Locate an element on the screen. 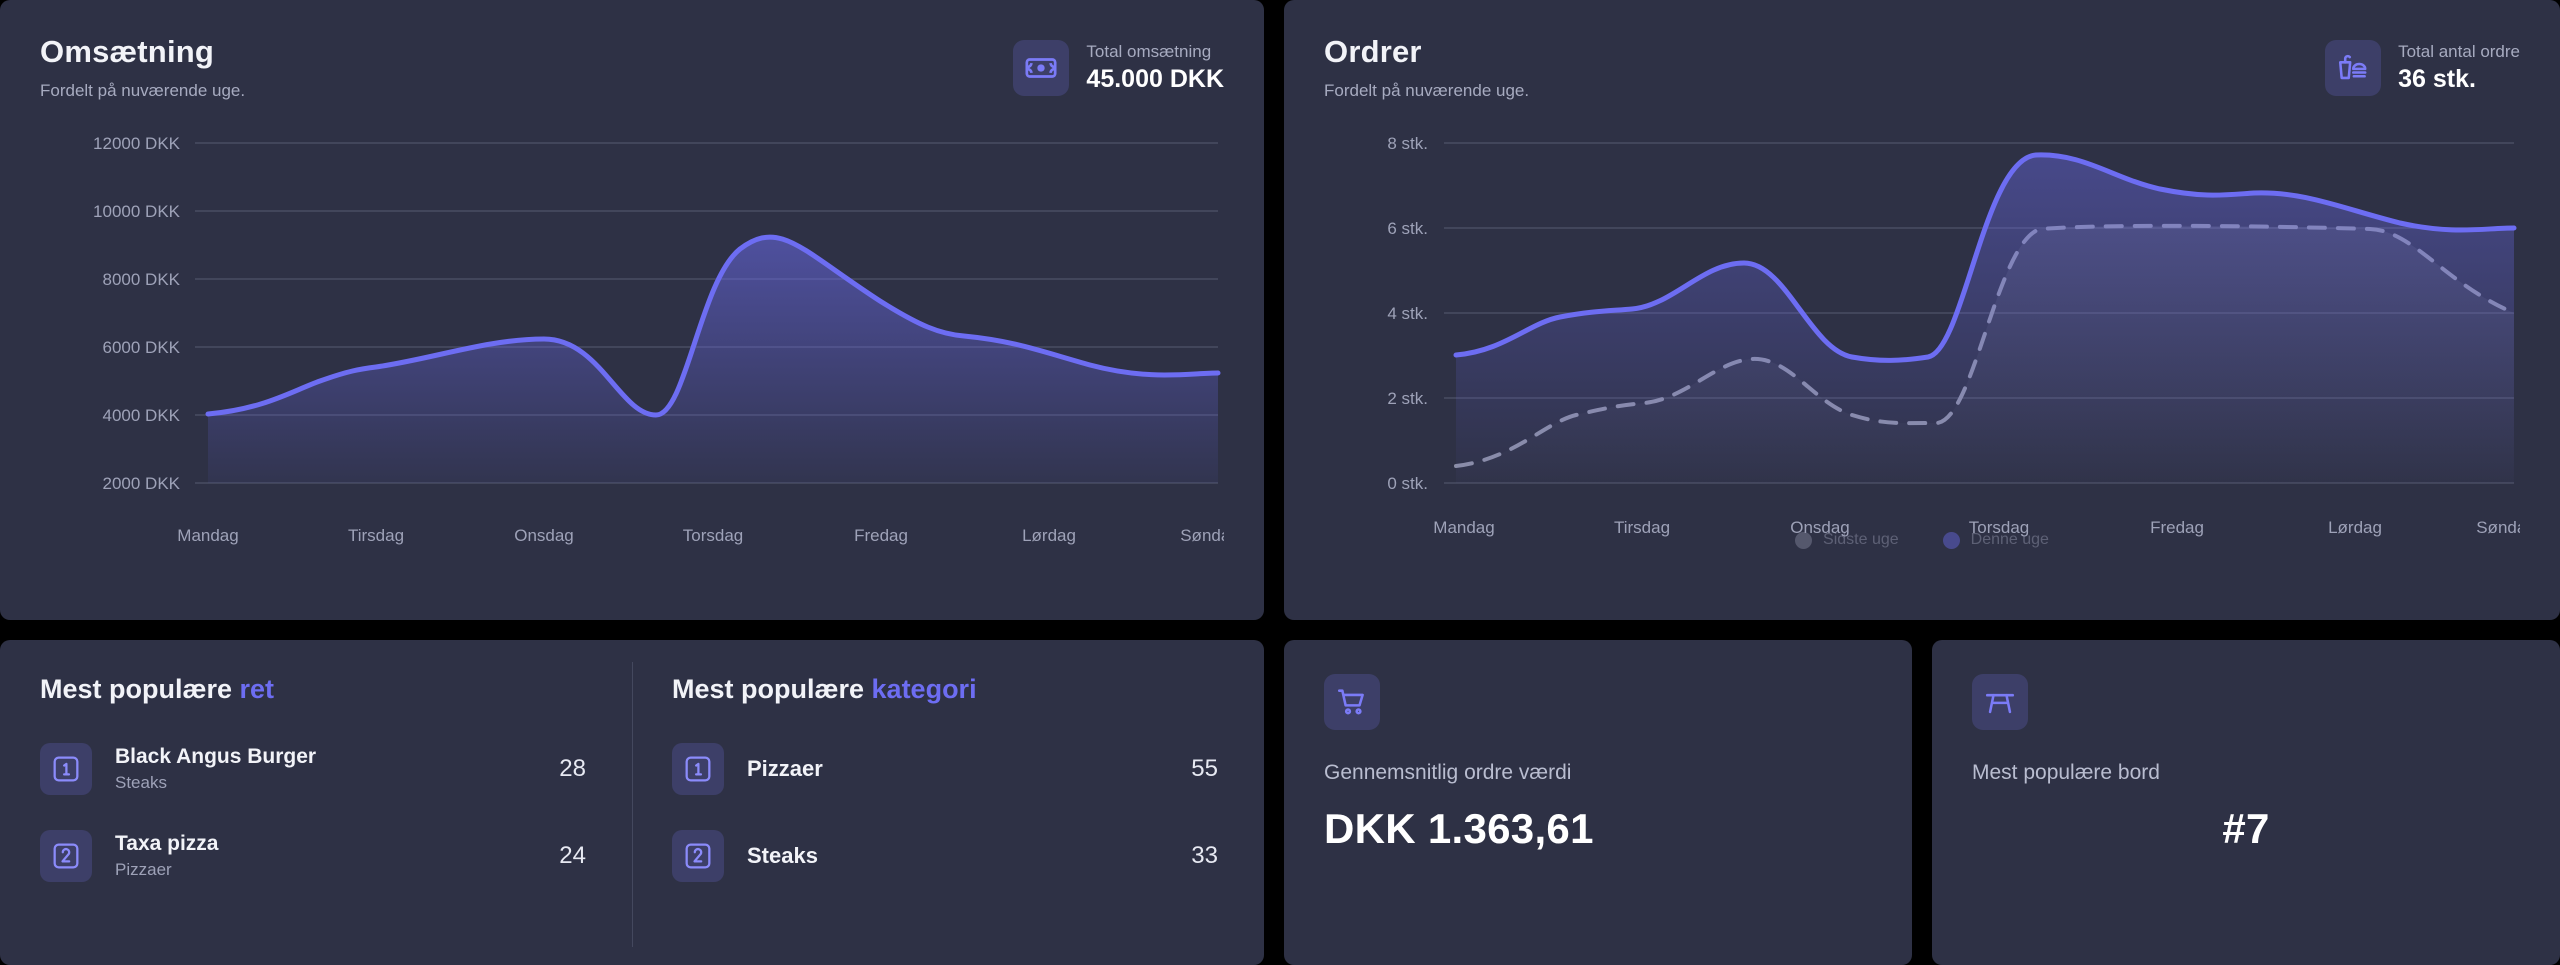 This screenshot has height=965, width=2560. list-item-text: Steaks is located at coordinates (957, 856).